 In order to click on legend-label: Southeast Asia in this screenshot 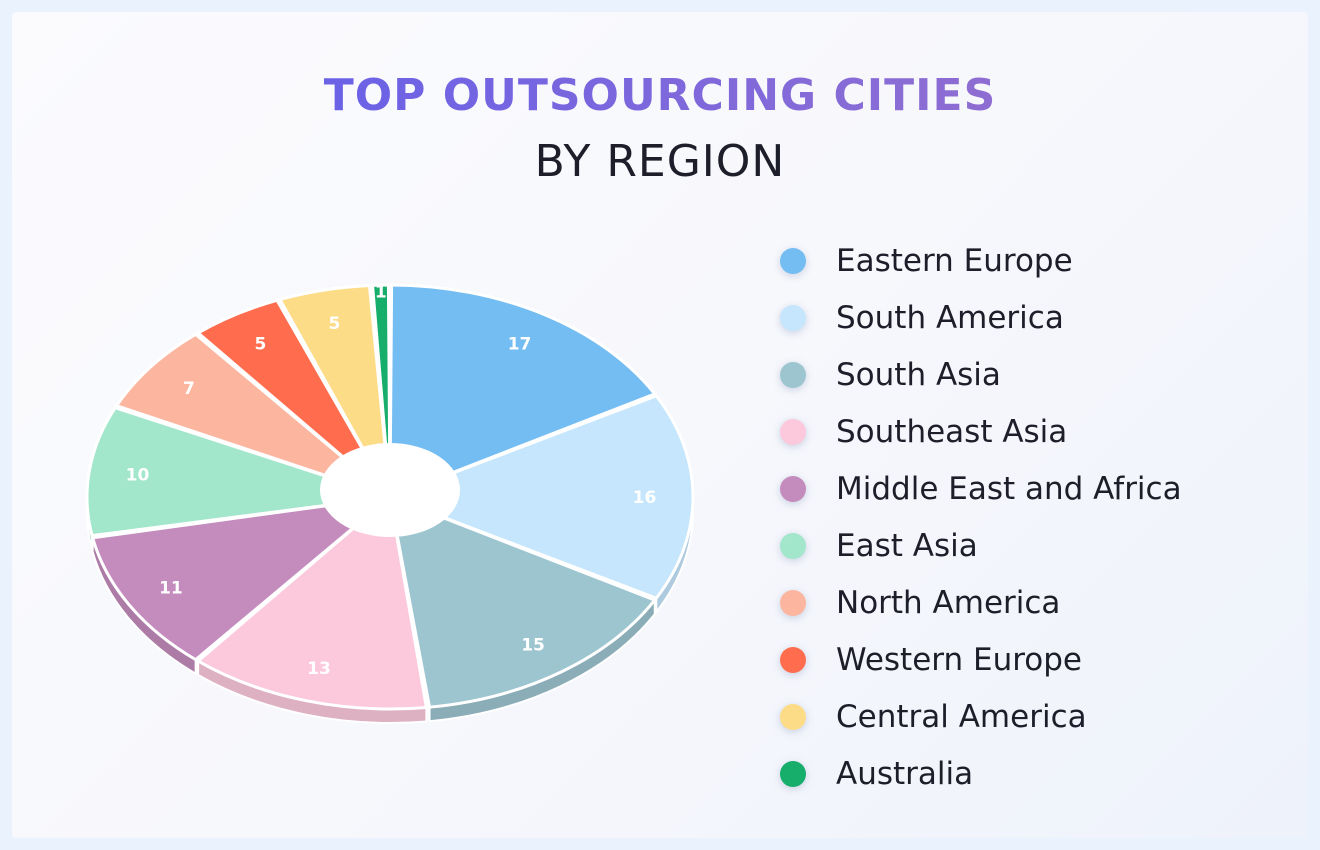, I will do `click(952, 431)`.